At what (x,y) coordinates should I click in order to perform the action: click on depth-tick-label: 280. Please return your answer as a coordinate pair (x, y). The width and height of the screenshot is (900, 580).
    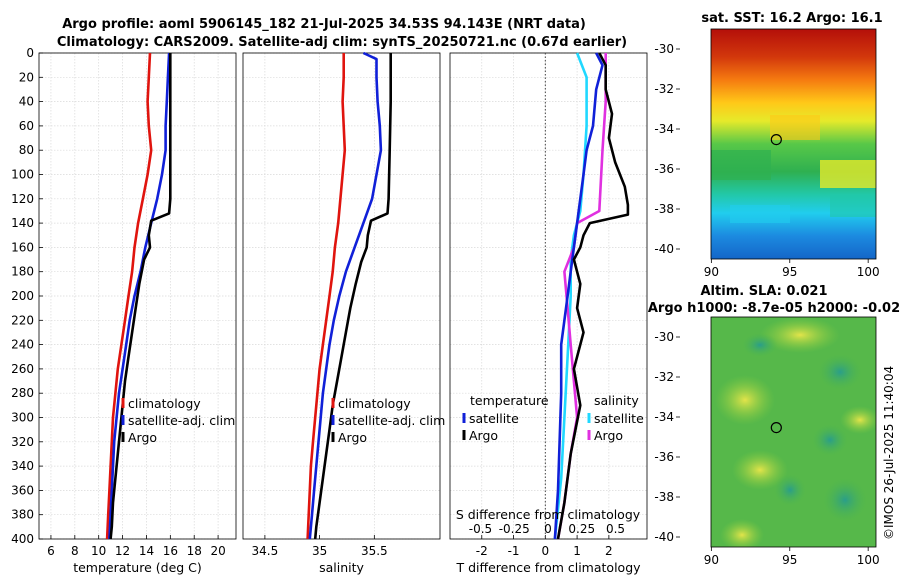
    Looking at the image, I should click on (22, 393).